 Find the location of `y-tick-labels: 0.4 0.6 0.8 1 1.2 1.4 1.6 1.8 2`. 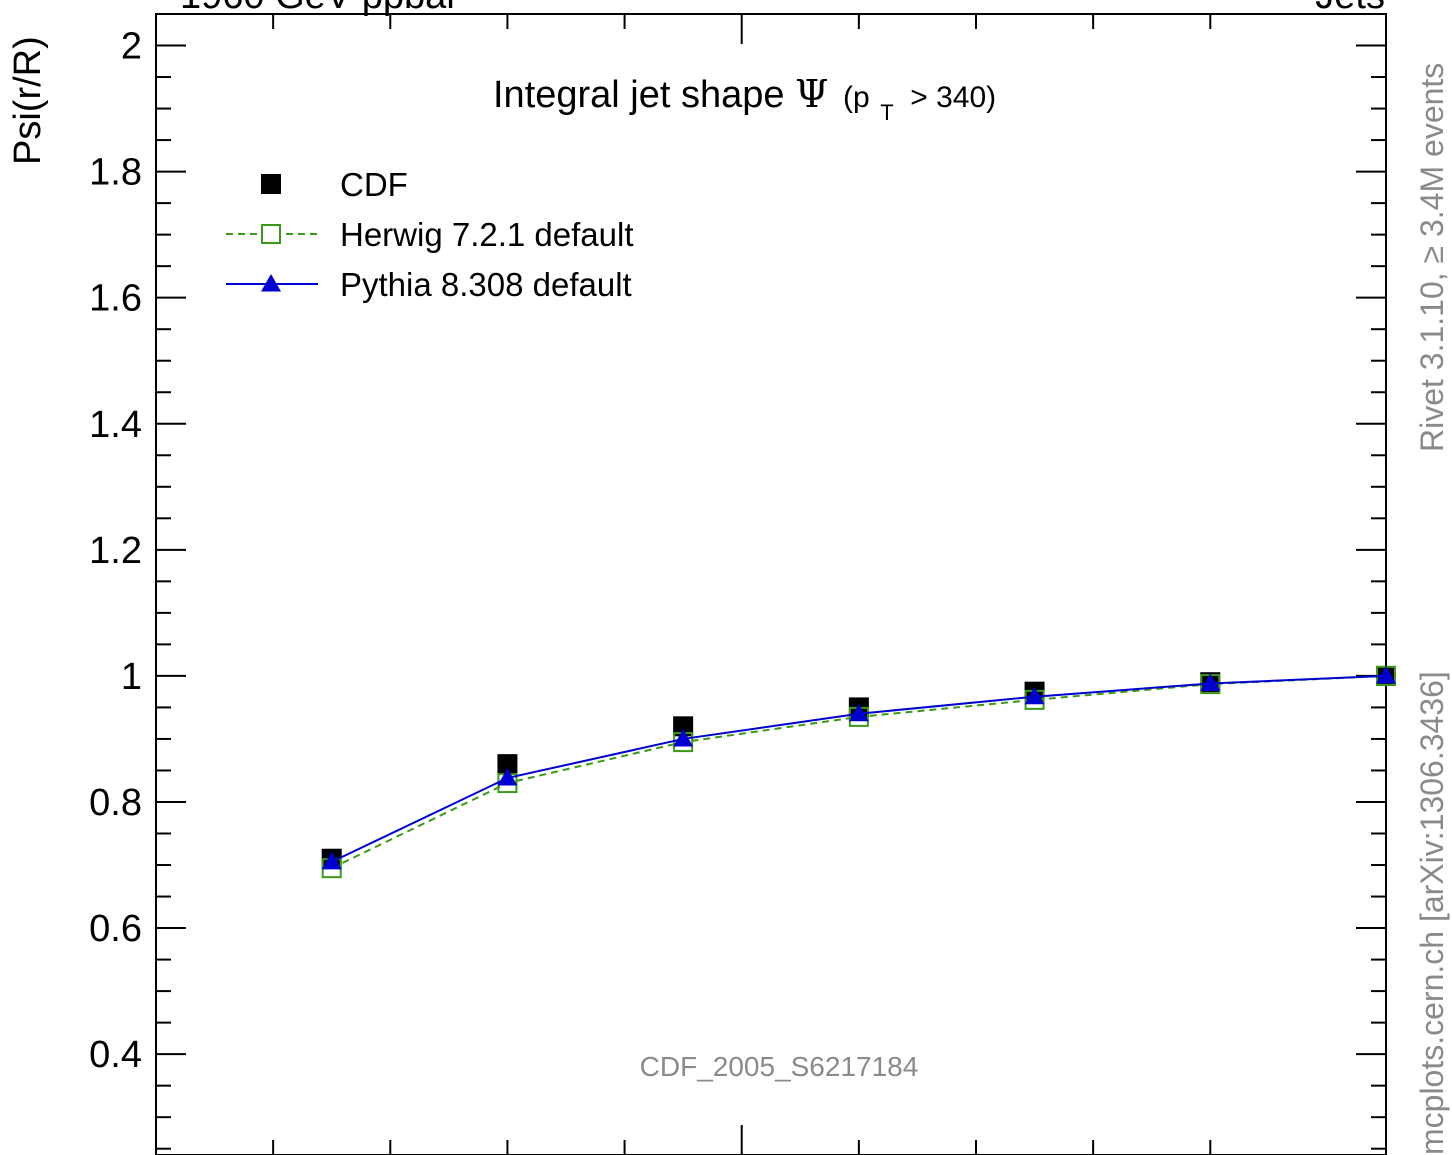

y-tick-labels: 0.4 0.6 0.8 1 1.2 1.4 1.6 1.8 2 is located at coordinates (115, 551).